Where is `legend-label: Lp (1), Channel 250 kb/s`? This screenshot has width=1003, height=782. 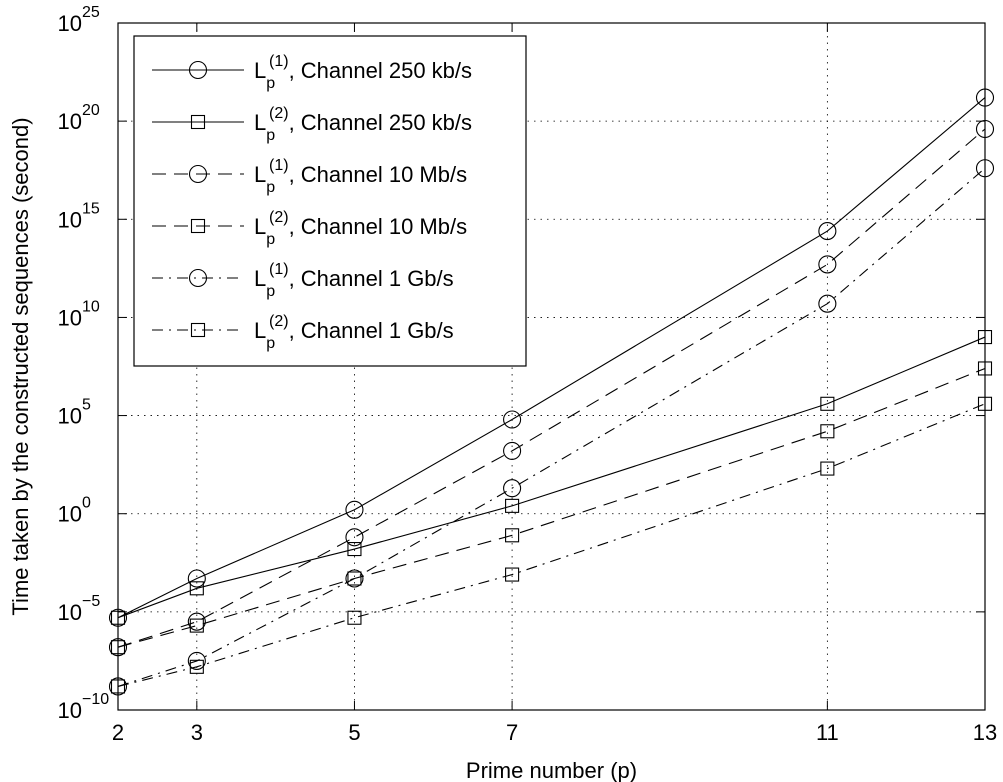
legend-label: Lp (1), Channel 250 kb/s is located at coordinates (363, 72).